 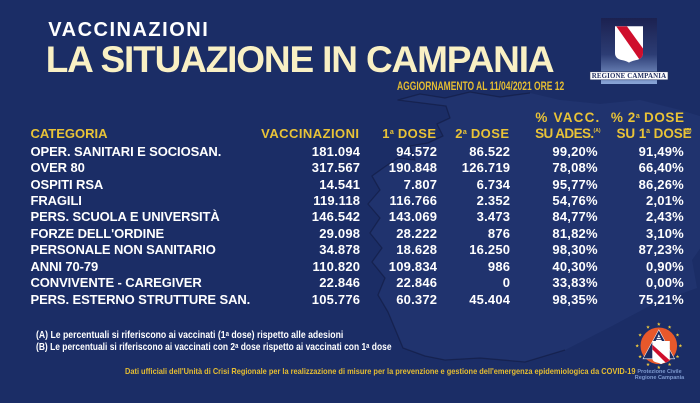 What do you see at coordinates (660, 378) in the screenshot?
I see `svg-text: Regione Campania` at bounding box center [660, 378].